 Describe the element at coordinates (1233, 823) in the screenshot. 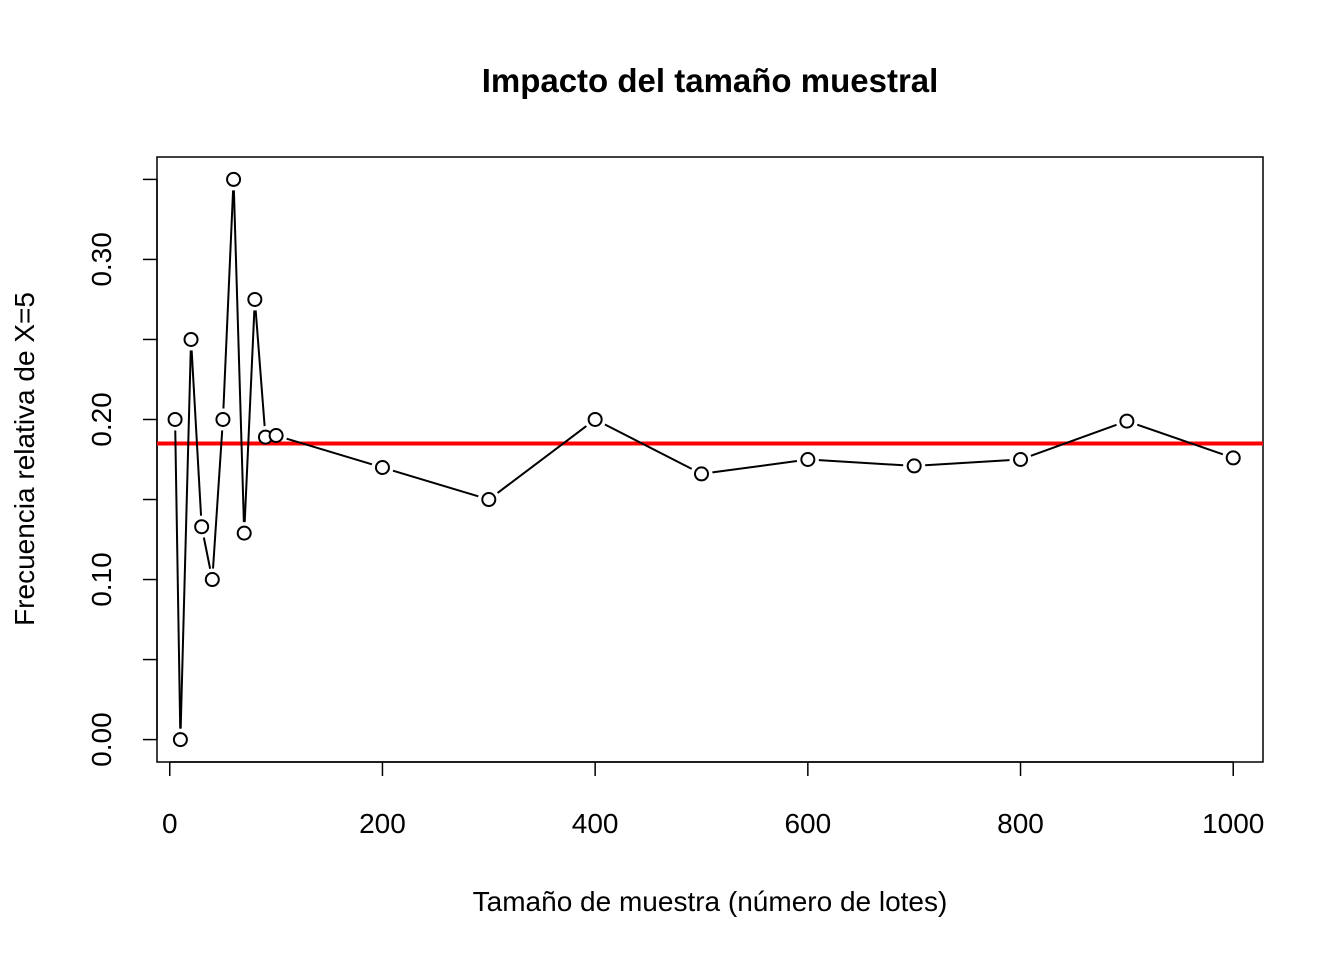

I see `x-tick-label: 1000` at that location.